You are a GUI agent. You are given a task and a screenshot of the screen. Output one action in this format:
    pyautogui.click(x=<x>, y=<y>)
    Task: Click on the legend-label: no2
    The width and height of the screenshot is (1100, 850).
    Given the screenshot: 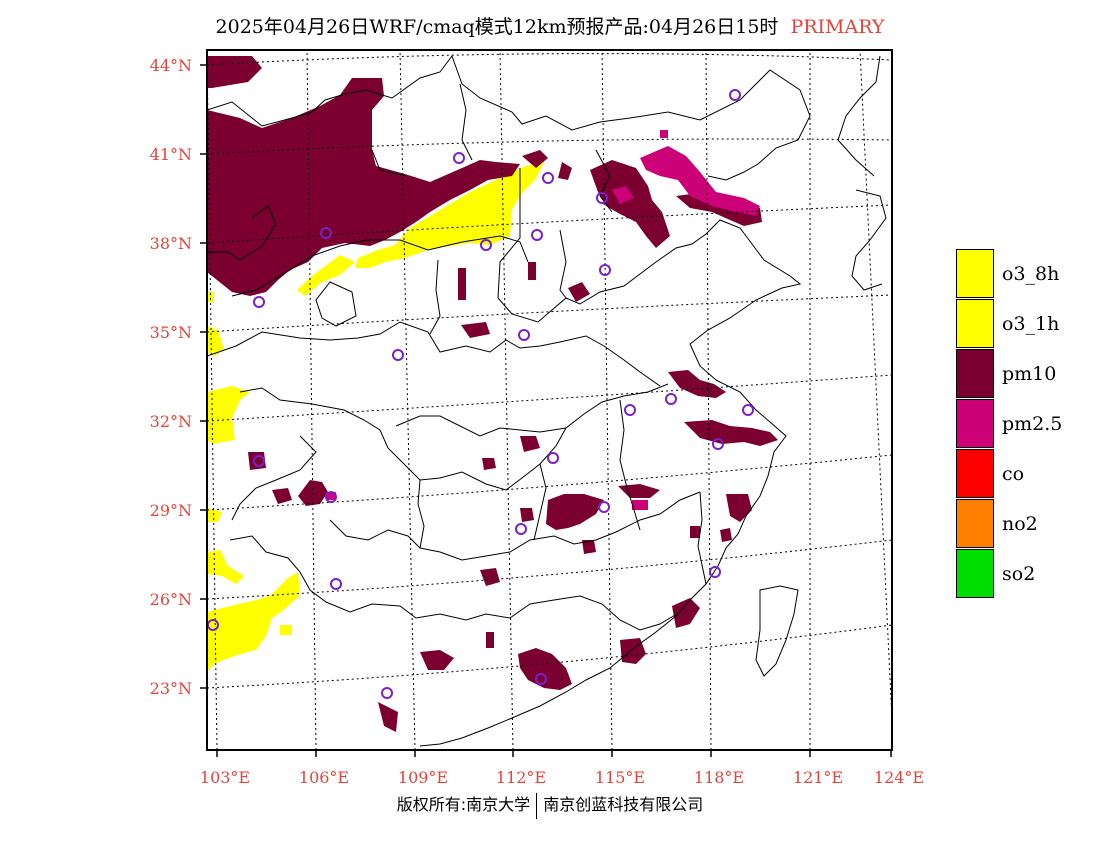 What is the action you would take?
    pyautogui.click(x=1020, y=524)
    